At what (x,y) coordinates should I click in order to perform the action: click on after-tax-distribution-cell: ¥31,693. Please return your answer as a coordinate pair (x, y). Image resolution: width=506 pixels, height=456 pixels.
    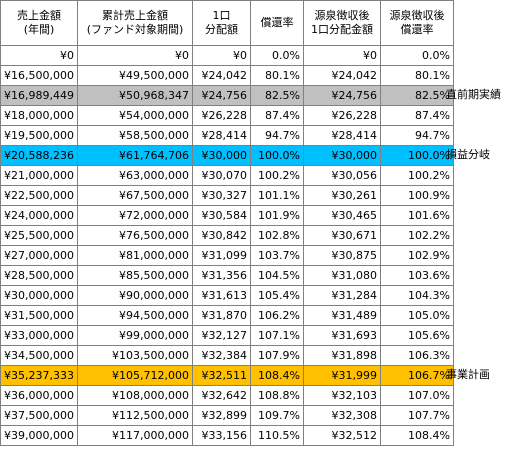
    Looking at the image, I should click on (341, 335).